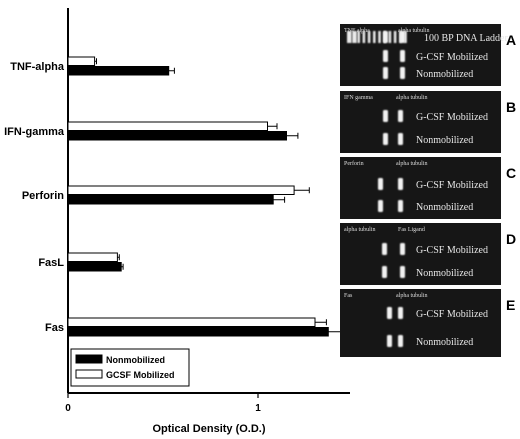 The image size is (520, 439). What do you see at coordinates (43, 196) in the screenshot?
I see `category-label: Perforin` at bounding box center [43, 196].